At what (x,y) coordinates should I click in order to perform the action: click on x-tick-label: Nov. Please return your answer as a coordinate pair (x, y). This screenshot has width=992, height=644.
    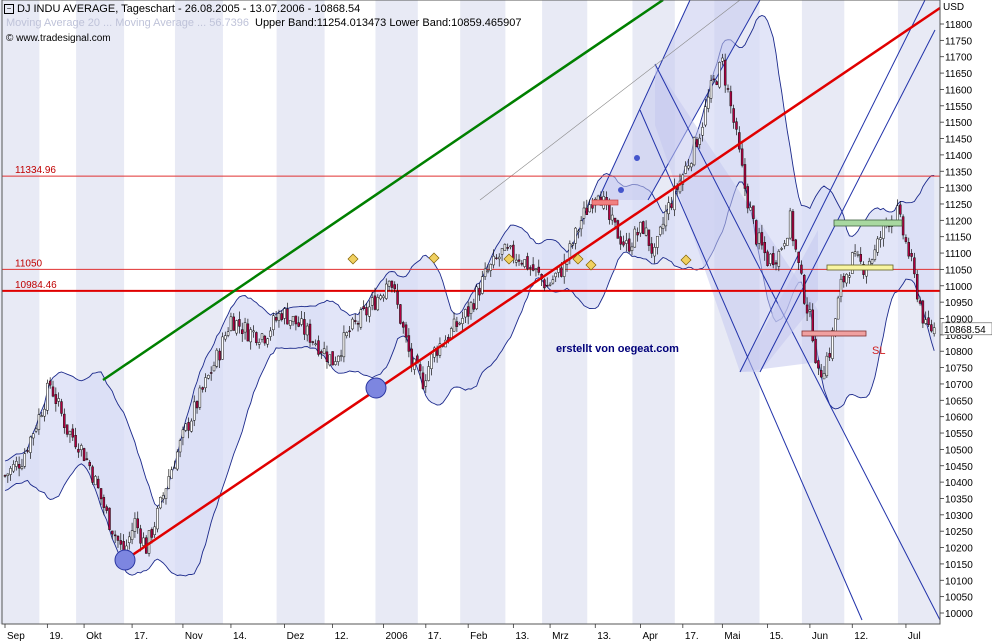
    Looking at the image, I should click on (194, 636).